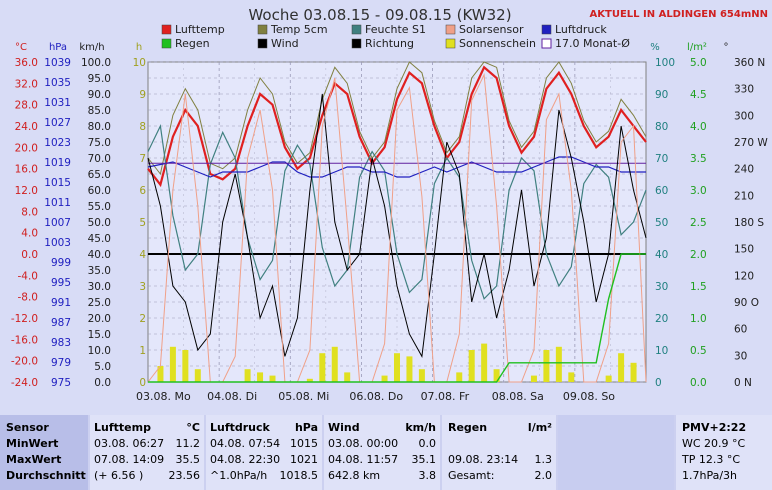 Image resolution: width=772 pixels, height=490 pixels. Describe the element at coordinates (658, 383) in the screenshot. I see `axis-tick-label: 0` at that location.